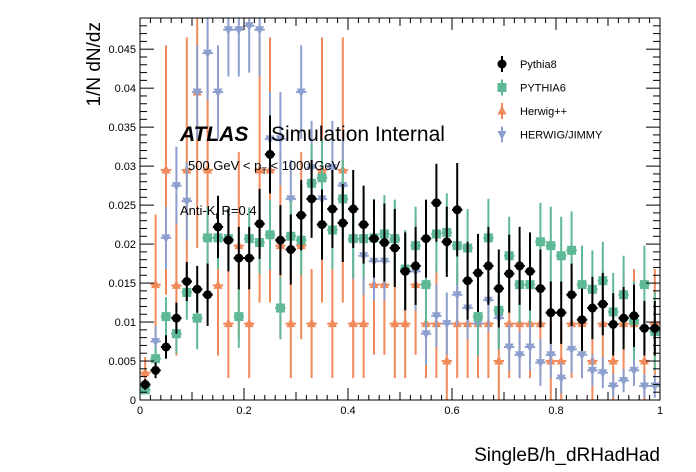 The image size is (696, 472). What do you see at coordinates (125, 323) in the screenshot?
I see `y-tick-label: 0.01` at bounding box center [125, 323].